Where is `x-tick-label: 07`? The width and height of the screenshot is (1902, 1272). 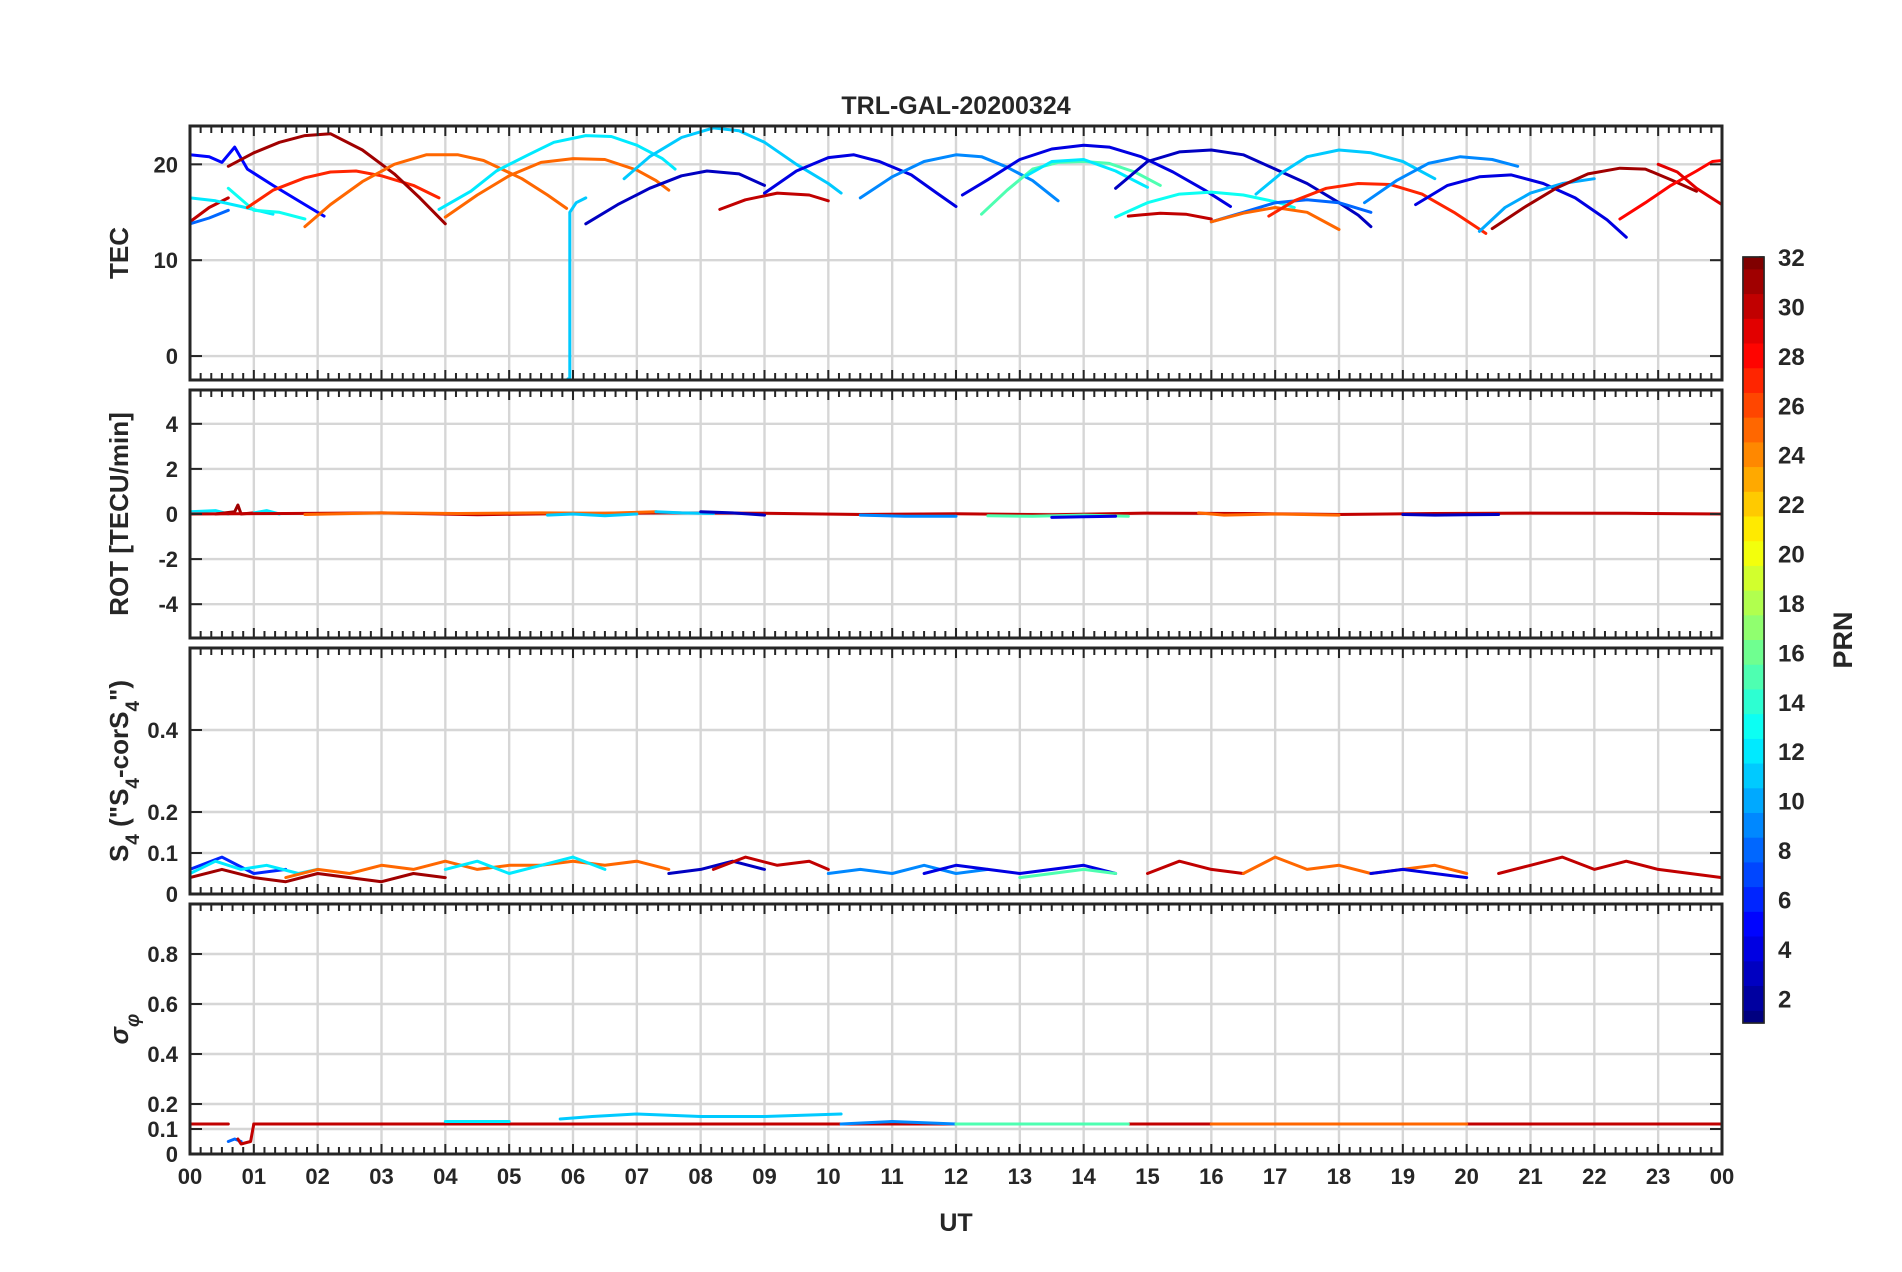
x-tick-label: 07 is located at coordinates (637, 1176).